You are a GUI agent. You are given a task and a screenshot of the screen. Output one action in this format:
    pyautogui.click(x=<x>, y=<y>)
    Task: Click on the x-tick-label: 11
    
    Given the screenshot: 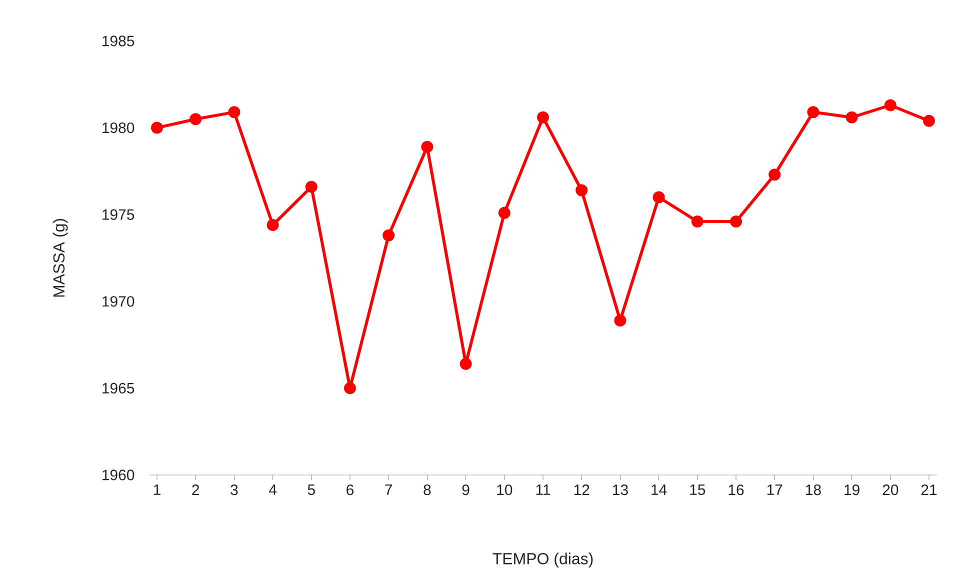 What is the action you would take?
    pyautogui.click(x=543, y=489)
    